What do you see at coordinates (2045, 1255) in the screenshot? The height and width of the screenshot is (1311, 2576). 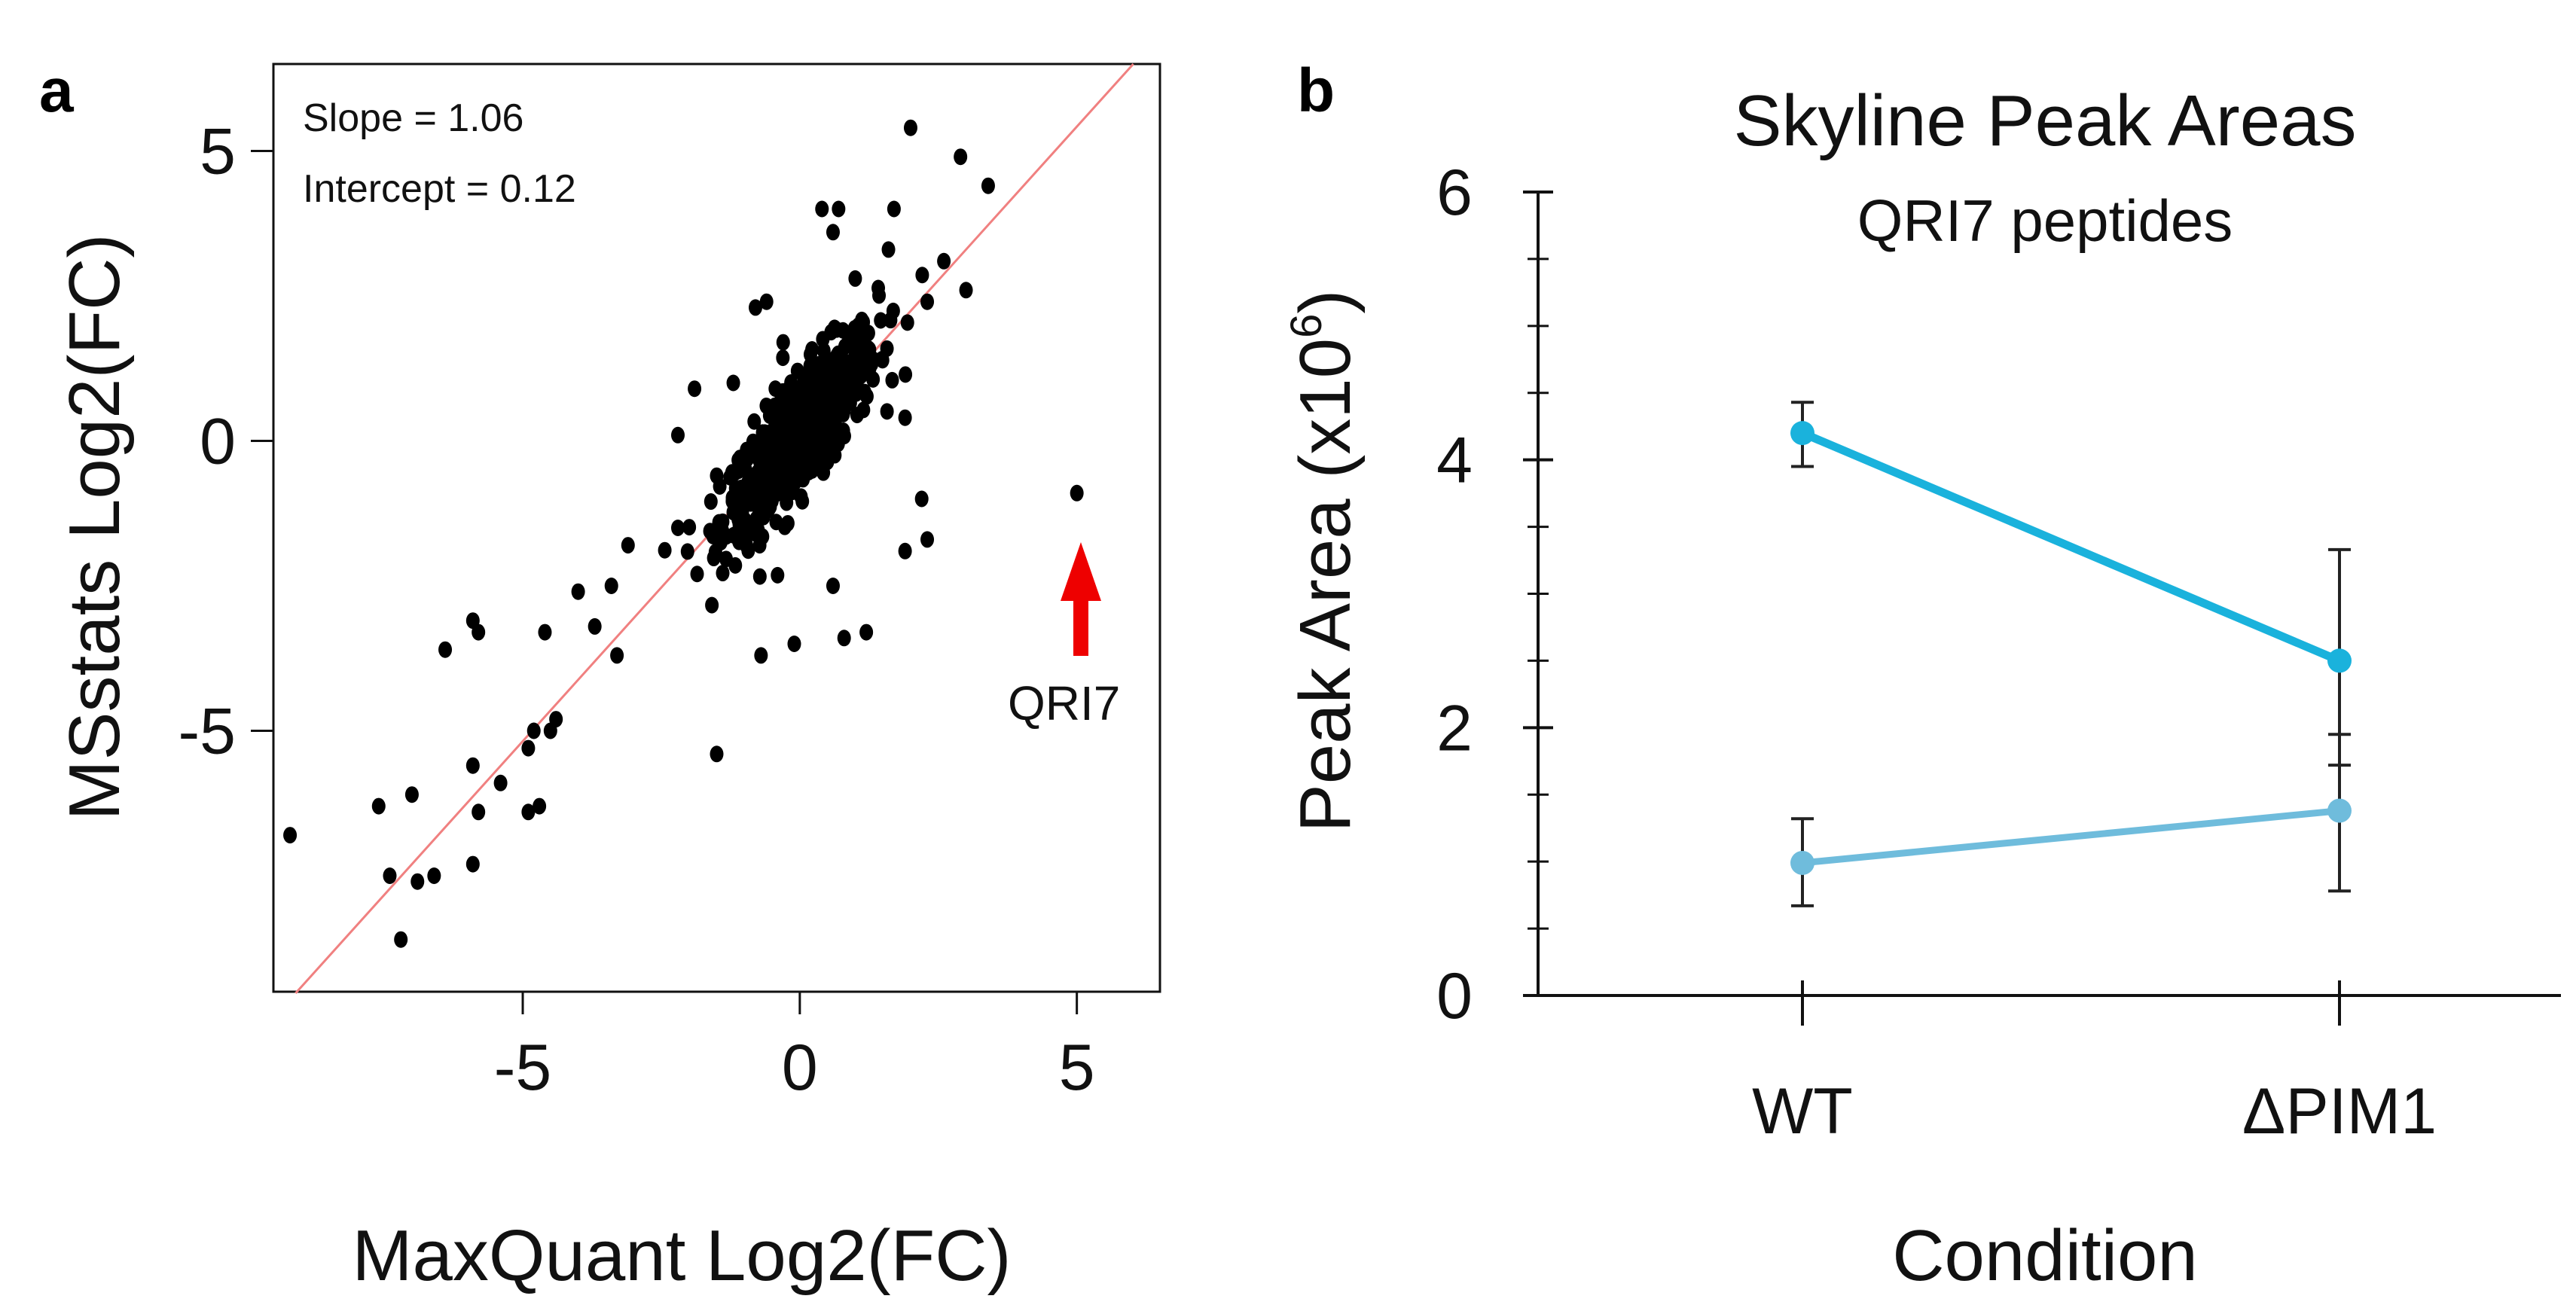 I see `x-axis-title-b: Condition` at bounding box center [2045, 1255].